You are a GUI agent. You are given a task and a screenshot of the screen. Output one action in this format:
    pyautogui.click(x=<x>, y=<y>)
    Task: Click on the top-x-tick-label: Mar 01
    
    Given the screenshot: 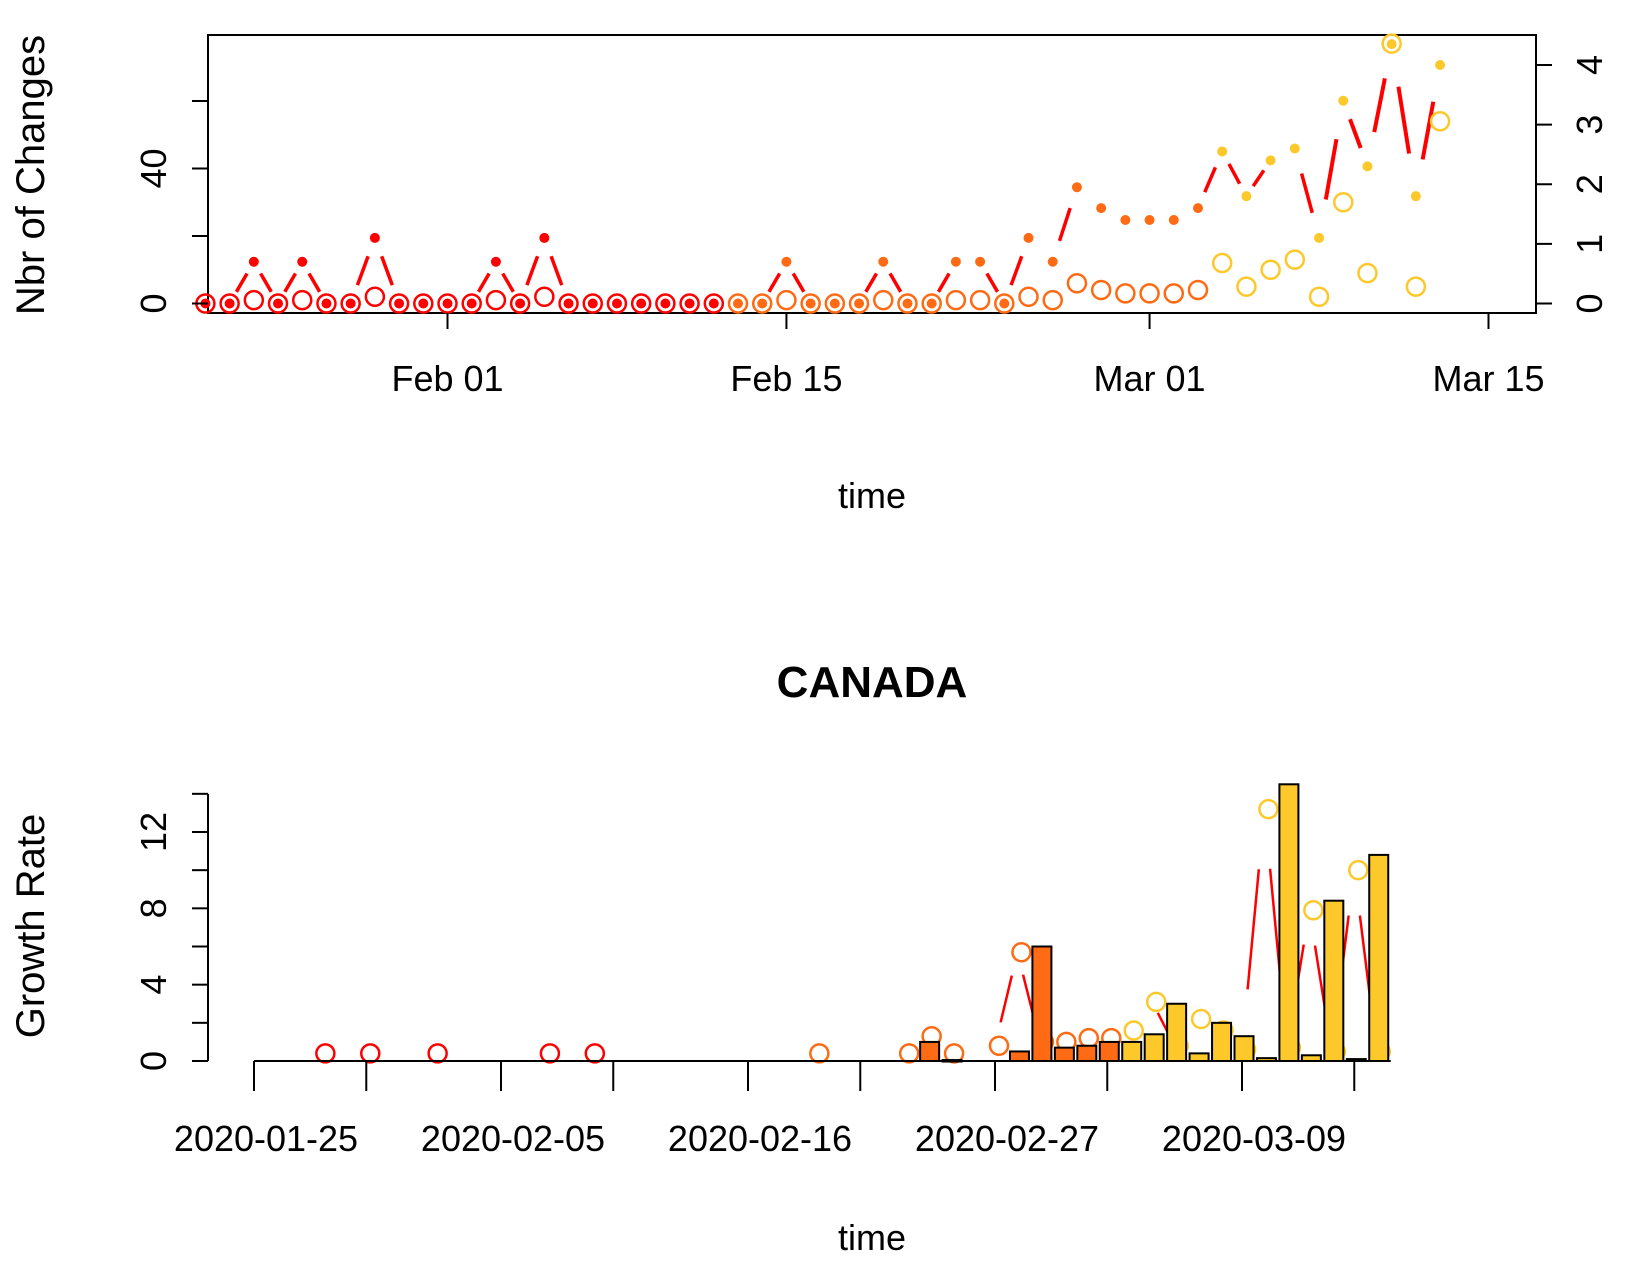 What is the action you would take?
    pyautogui.click(x=1150, y=378)
    